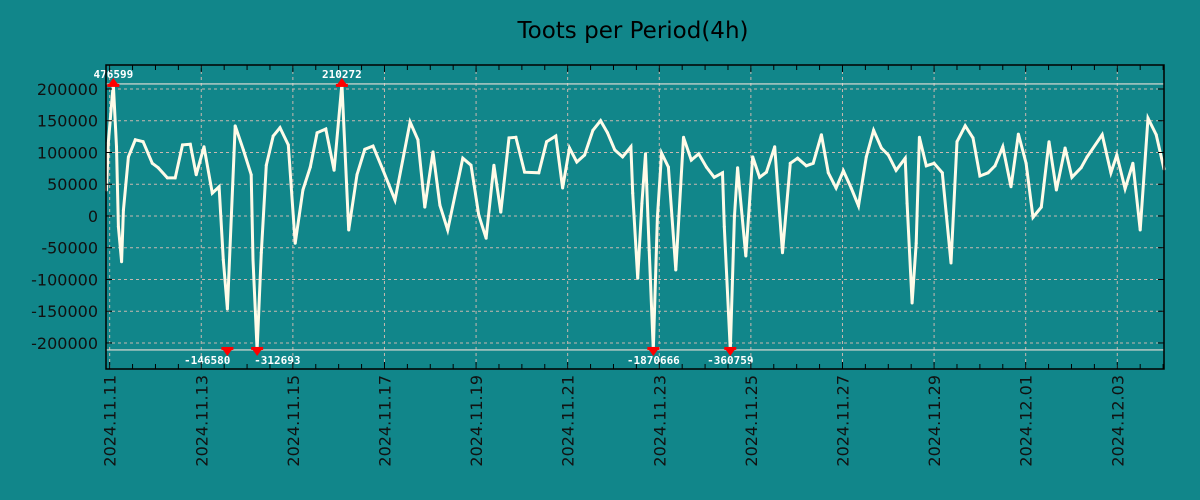 Image resolution: width=1200 pixels, height=500 pixels. Describe the element at coordinates (1117, 421) in the screenshot. I see `x-tick-label: 2024.12.03` at that location.